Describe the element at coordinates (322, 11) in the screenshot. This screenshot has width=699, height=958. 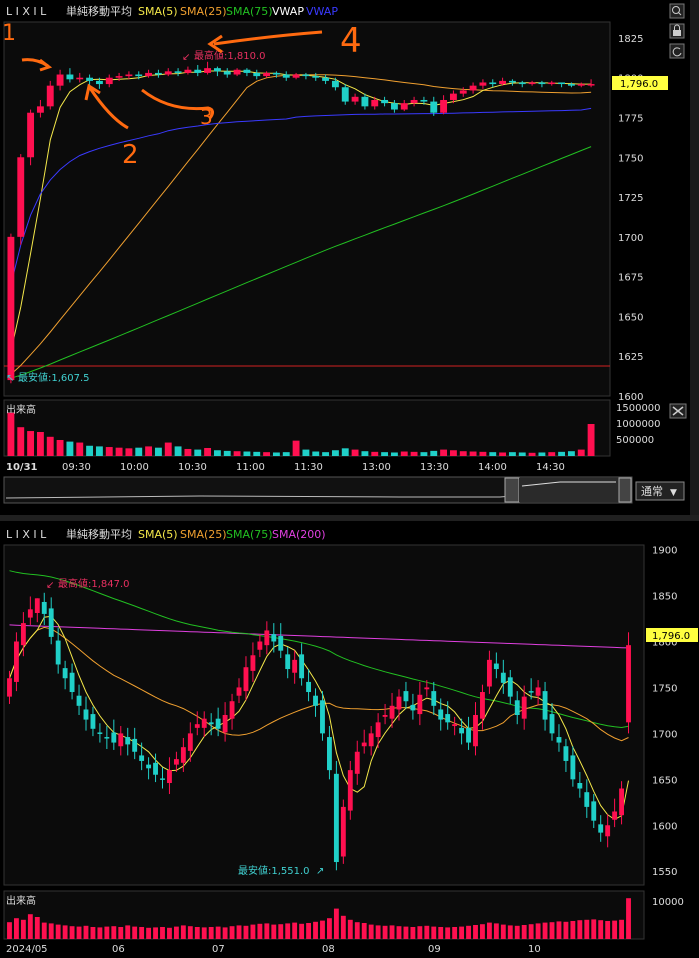
I see `top-legend-vwap2: VWAP` at that location.